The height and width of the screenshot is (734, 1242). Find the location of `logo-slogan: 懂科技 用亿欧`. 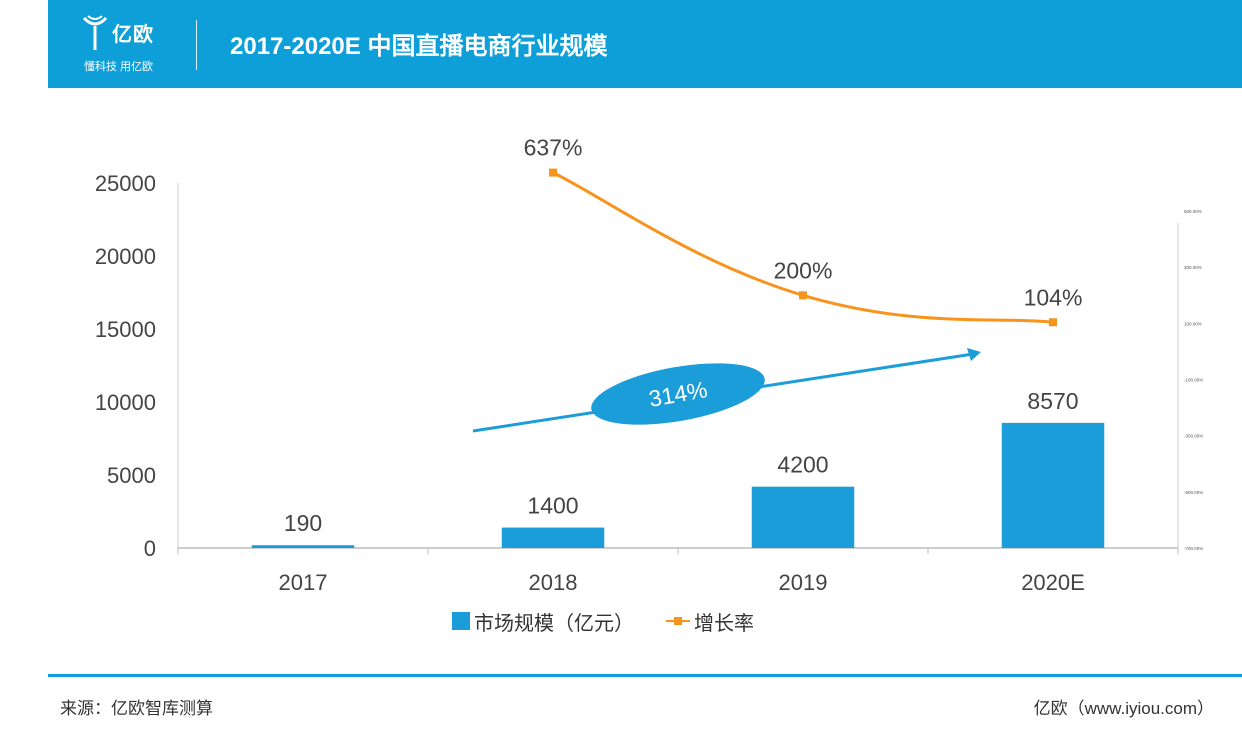

logo-slogan: 懂科技 用亿欧 is located at coordinates (119, 67).